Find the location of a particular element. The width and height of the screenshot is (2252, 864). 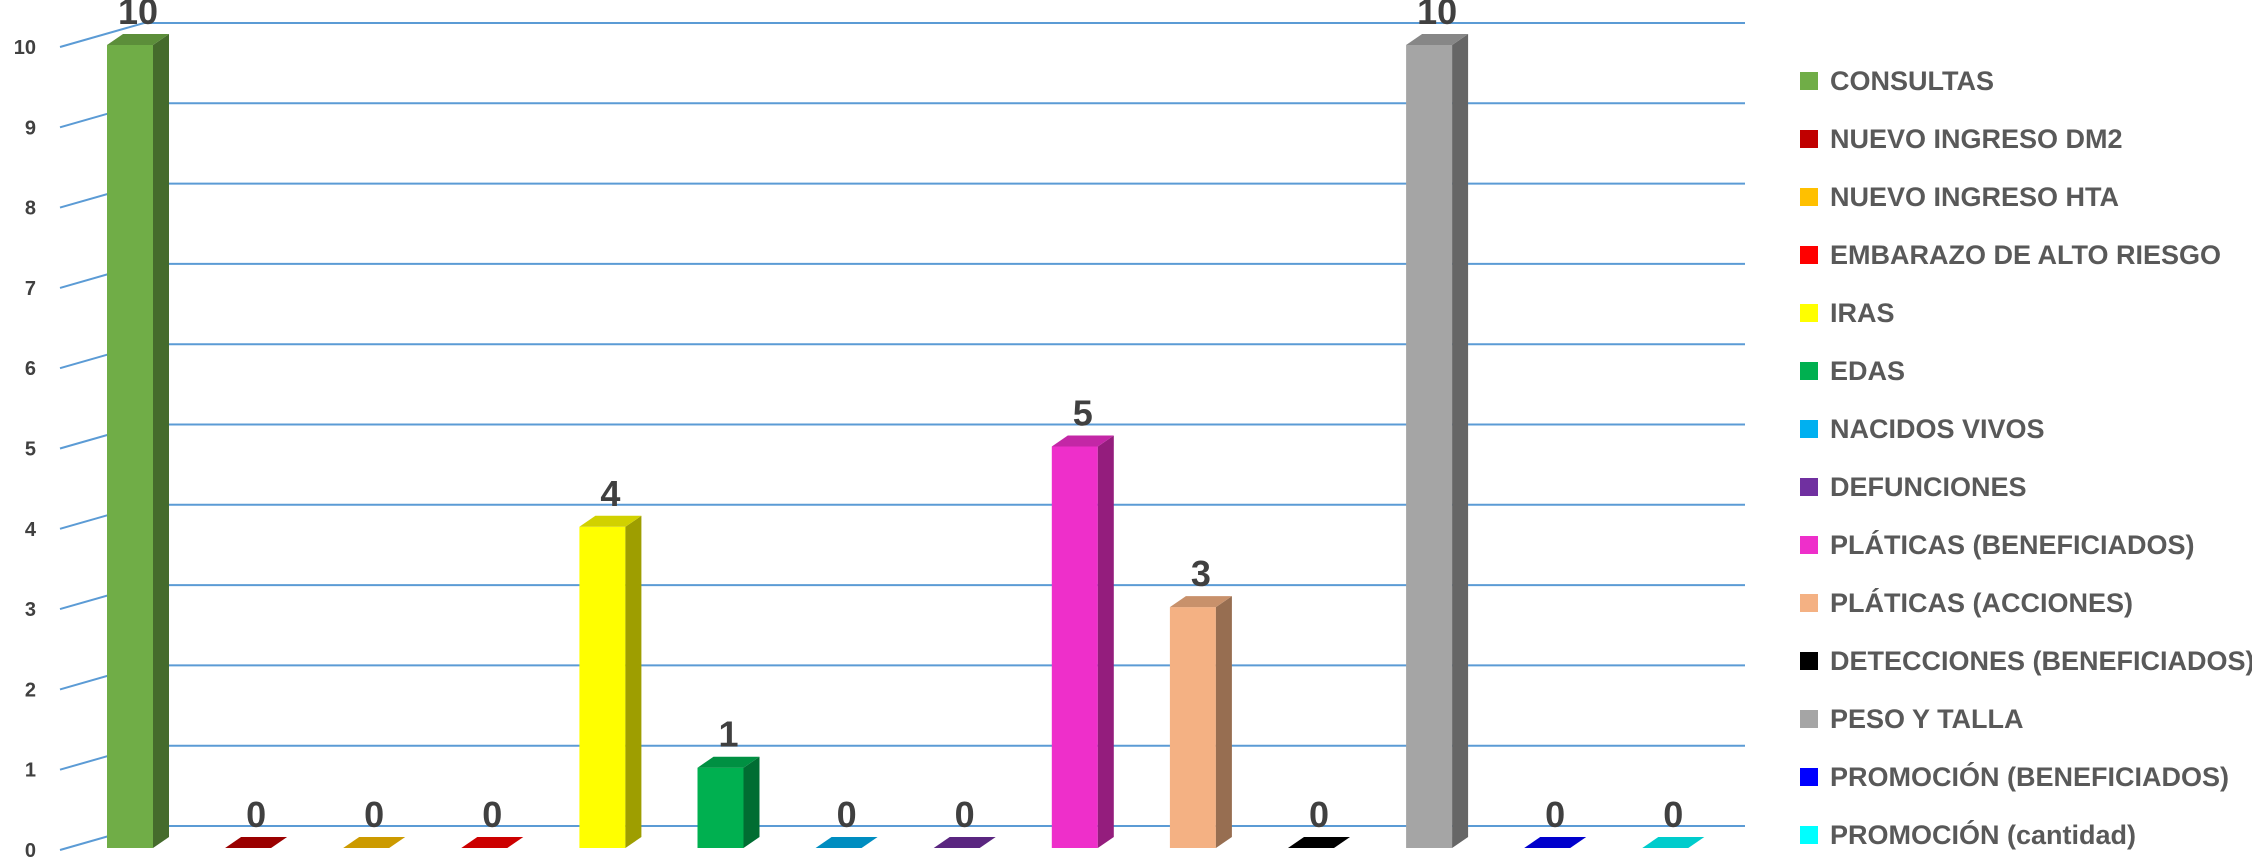

y-tick-label: 10 is located at coordinates (25, 48).